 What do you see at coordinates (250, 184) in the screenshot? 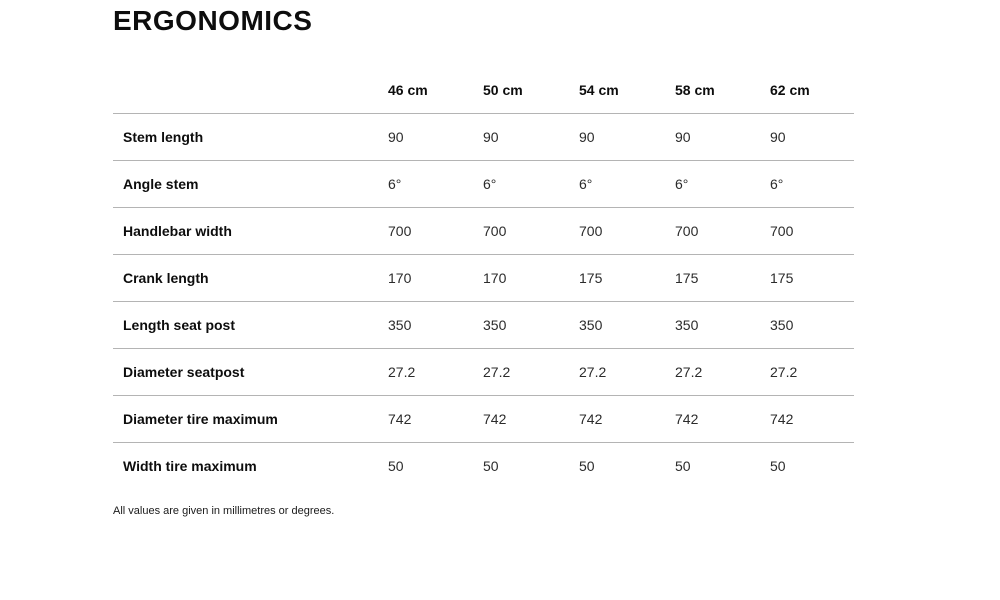
I see `row-label: Angle stem` at bounding box center [250, 184].